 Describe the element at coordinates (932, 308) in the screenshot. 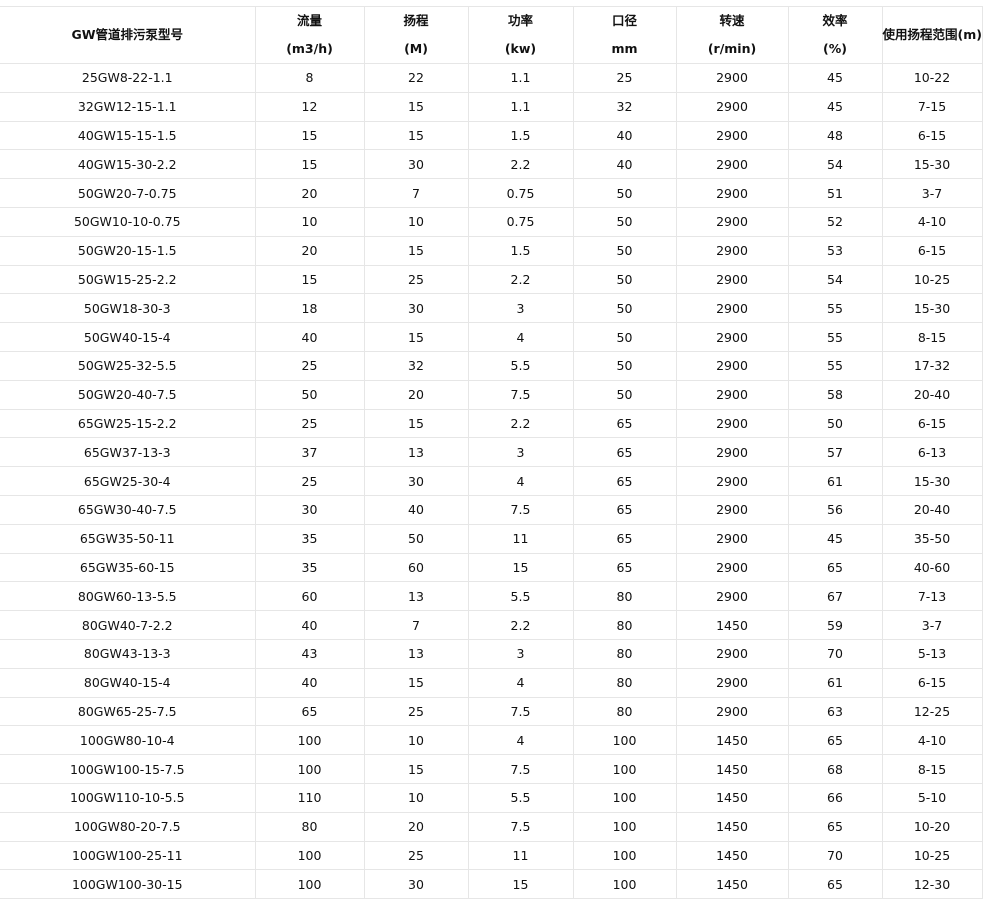

I see `cell-head-range: 15-30` at that location.